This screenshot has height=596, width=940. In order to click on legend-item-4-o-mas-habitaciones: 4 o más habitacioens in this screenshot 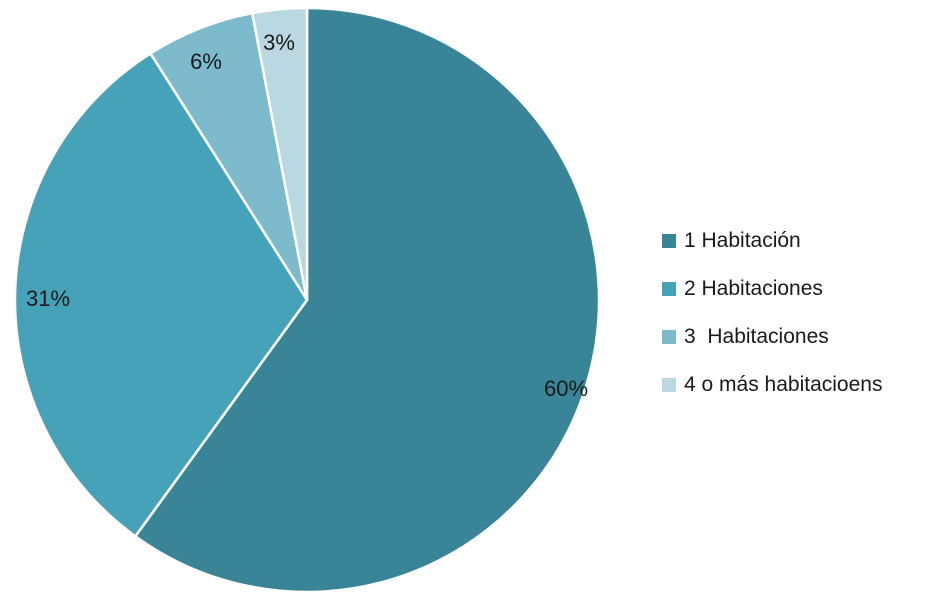, I will do `click(772, 385)`.